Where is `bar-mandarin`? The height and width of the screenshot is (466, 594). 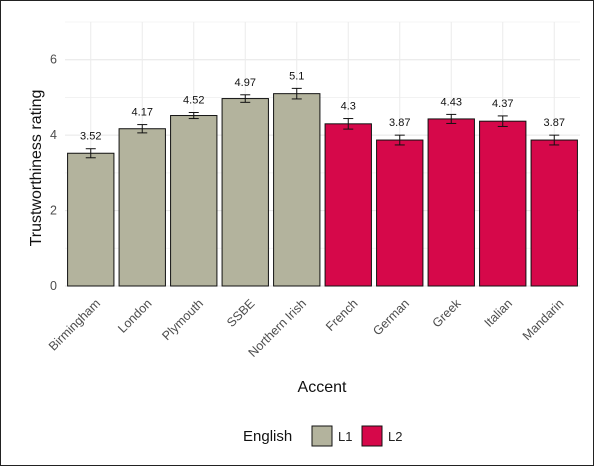 bar-mandarin is located at coordinates (554, 213).